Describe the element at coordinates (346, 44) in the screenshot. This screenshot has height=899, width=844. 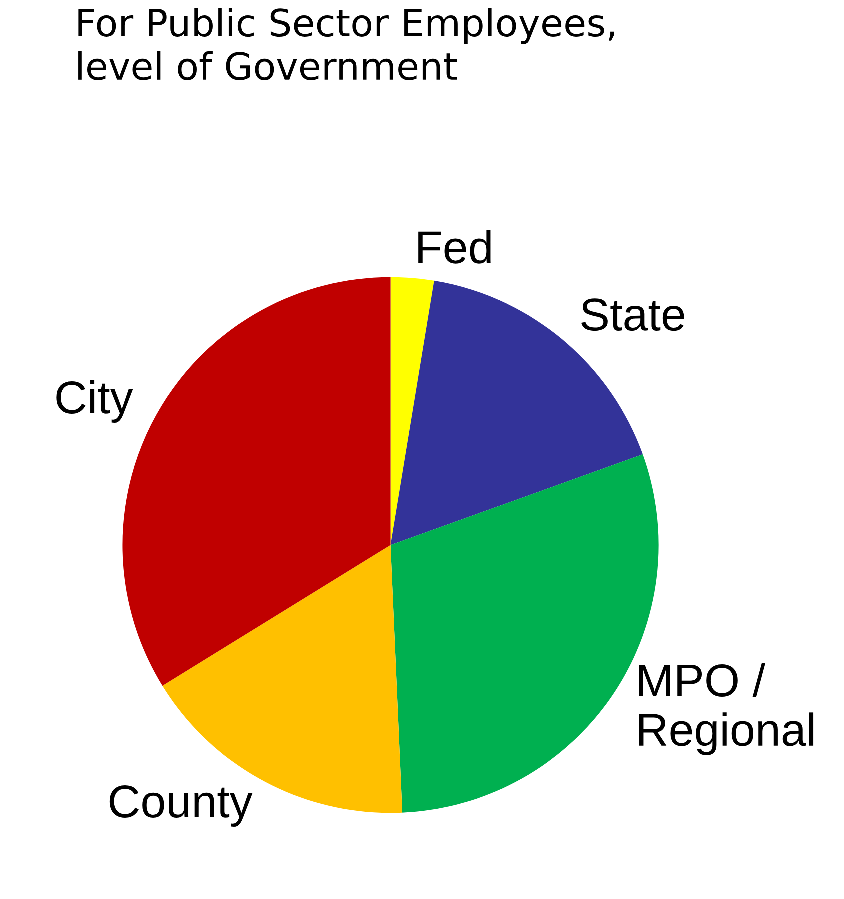
I see `chart-title: For Public Sector Employees, level of Government` at that location.